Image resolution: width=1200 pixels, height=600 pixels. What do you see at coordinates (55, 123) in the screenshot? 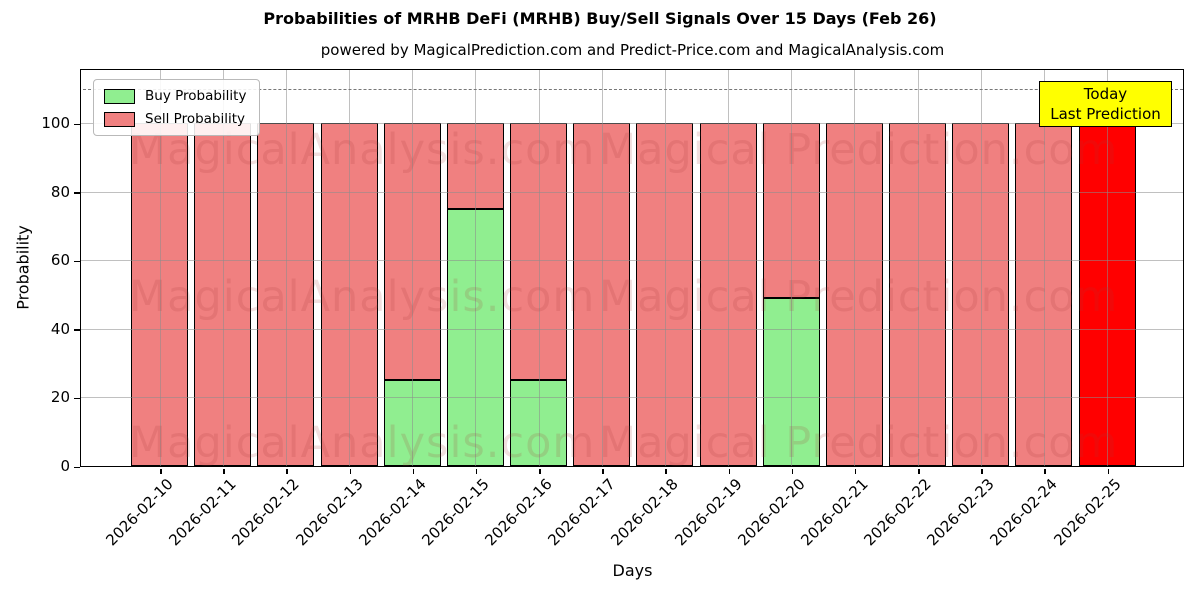
I see `y-tick-label: 100` at bounding box center [55, 123].